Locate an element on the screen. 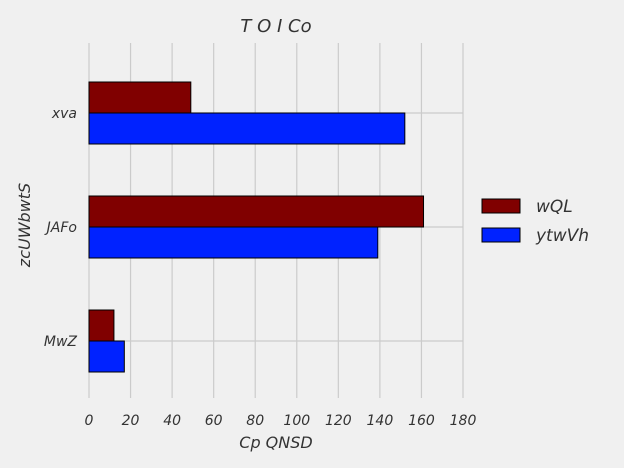 The width and height of the screenshot is (624, 468). x-tick-label-40: 40 is located at coordinates (172, 421).